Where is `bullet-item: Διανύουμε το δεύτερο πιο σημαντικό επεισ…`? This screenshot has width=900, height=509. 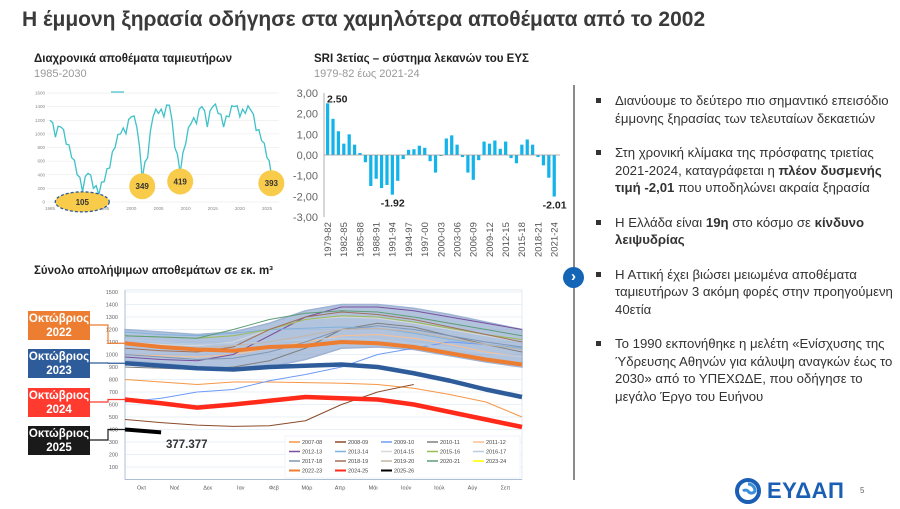 bullet-item: Διανύουμε το δεύτερο πιο σημαντικό επεισ… is located at coordinates (744, 109).